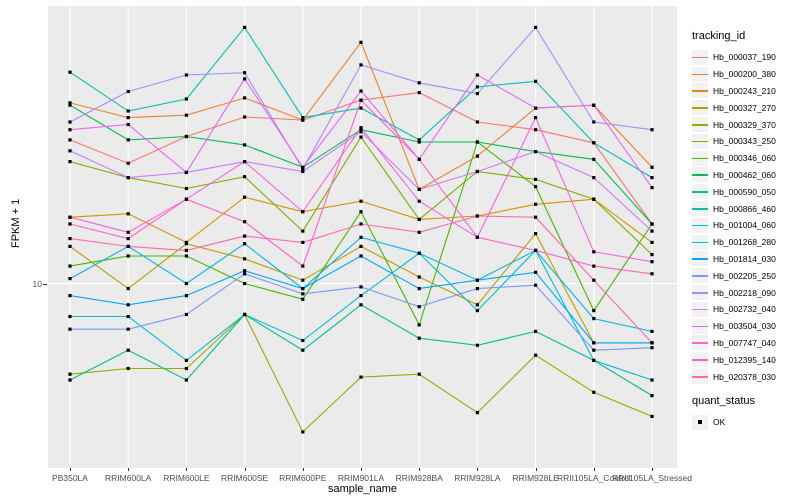 The height and width of the screenshot is (500, 800). Describe the element at coordinates (745, 275) in the screenshot. I see `legend-entry-Hb_002205_250: Hb_002205_250` at that location.